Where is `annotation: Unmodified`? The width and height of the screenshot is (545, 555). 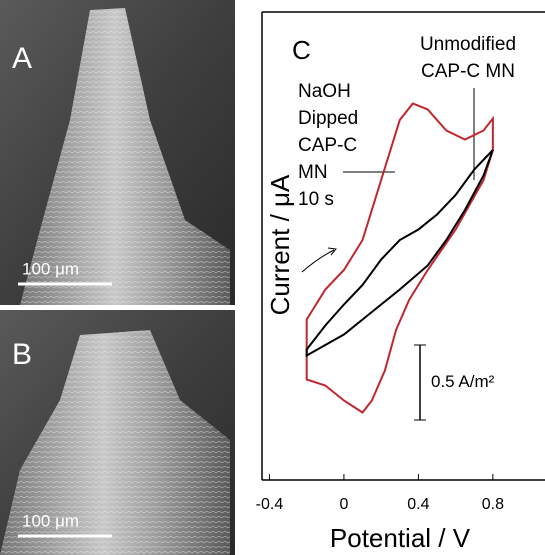 annotation: Unmodified is located at coordinates (468, 44).